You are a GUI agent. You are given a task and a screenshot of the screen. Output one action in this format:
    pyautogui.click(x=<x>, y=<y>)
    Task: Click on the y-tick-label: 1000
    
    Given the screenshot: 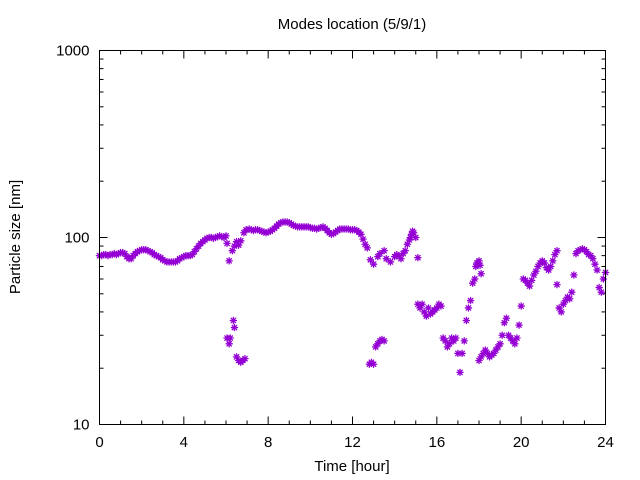 What is the action you would take?
    pyautogui.click(x=72, y=51)
    